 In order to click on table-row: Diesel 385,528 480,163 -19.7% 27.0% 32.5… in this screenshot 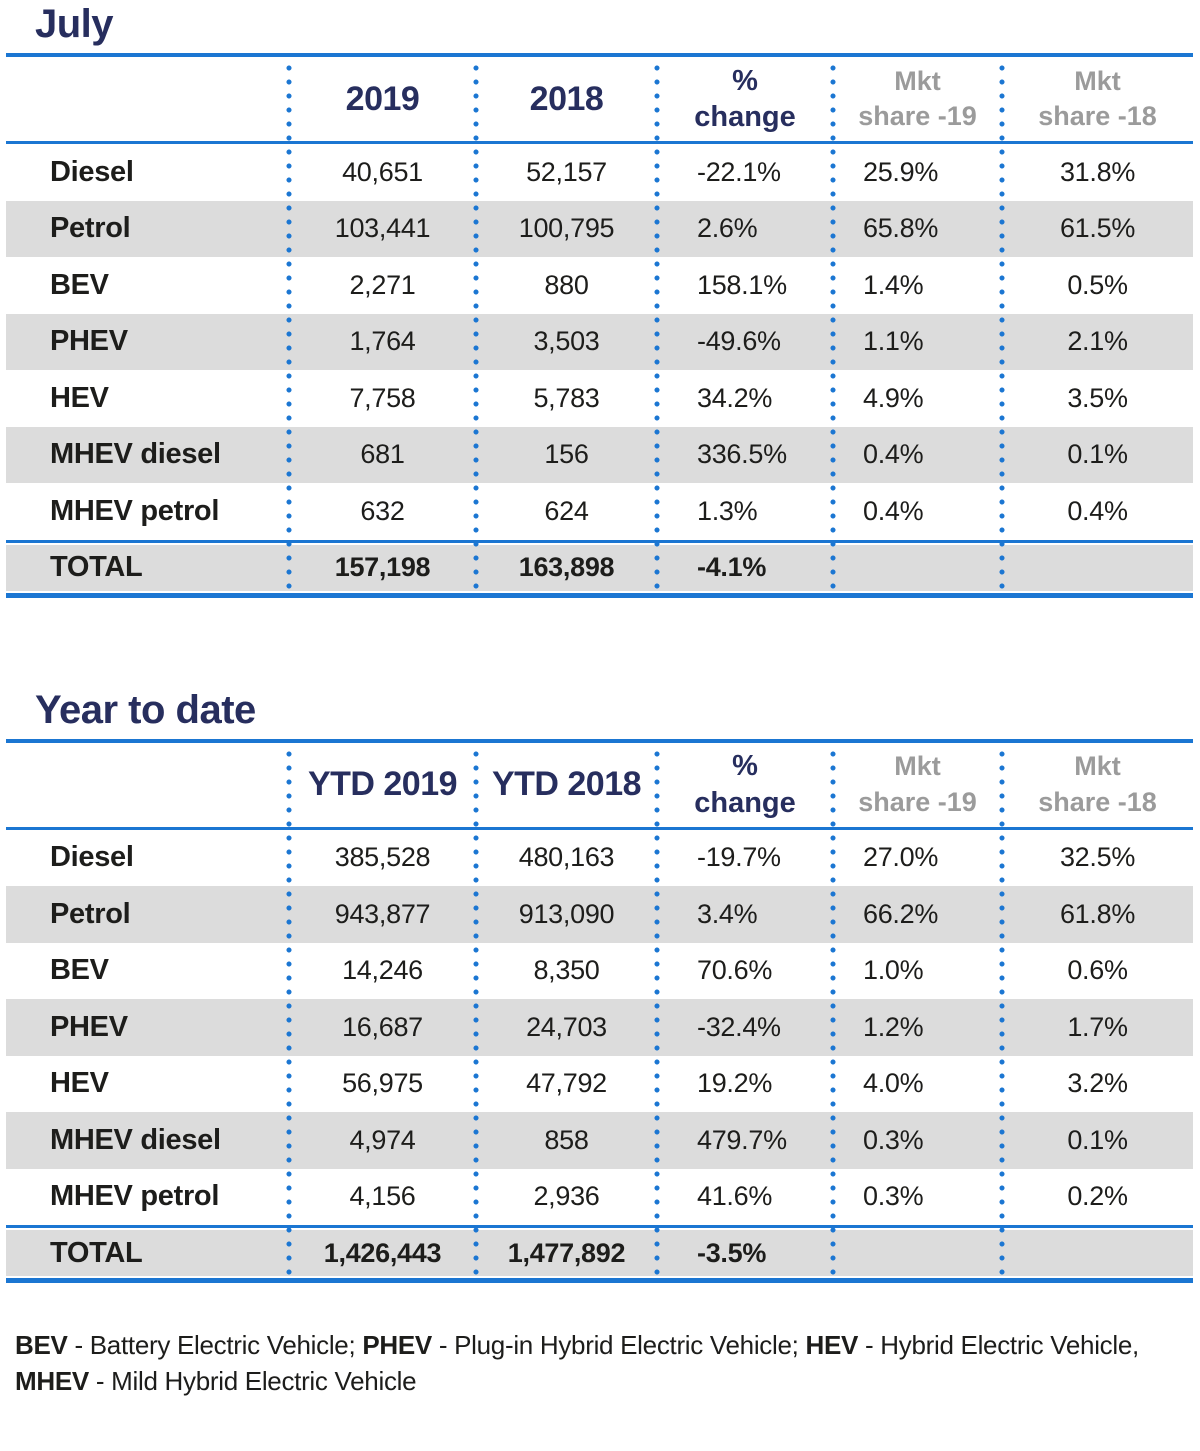, I will do `click(599, 858)`.